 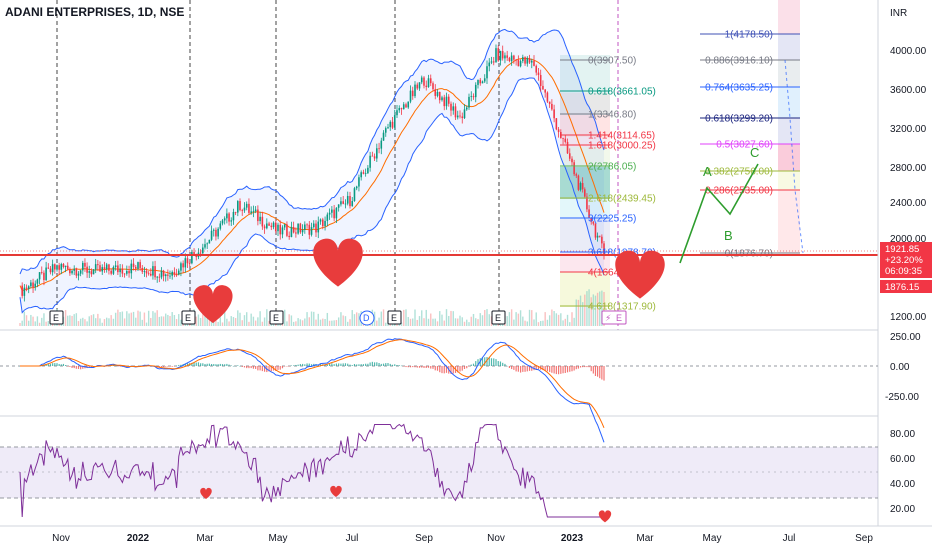 I want to click on time-axis-label: Jul, so click(x=789, y=538).